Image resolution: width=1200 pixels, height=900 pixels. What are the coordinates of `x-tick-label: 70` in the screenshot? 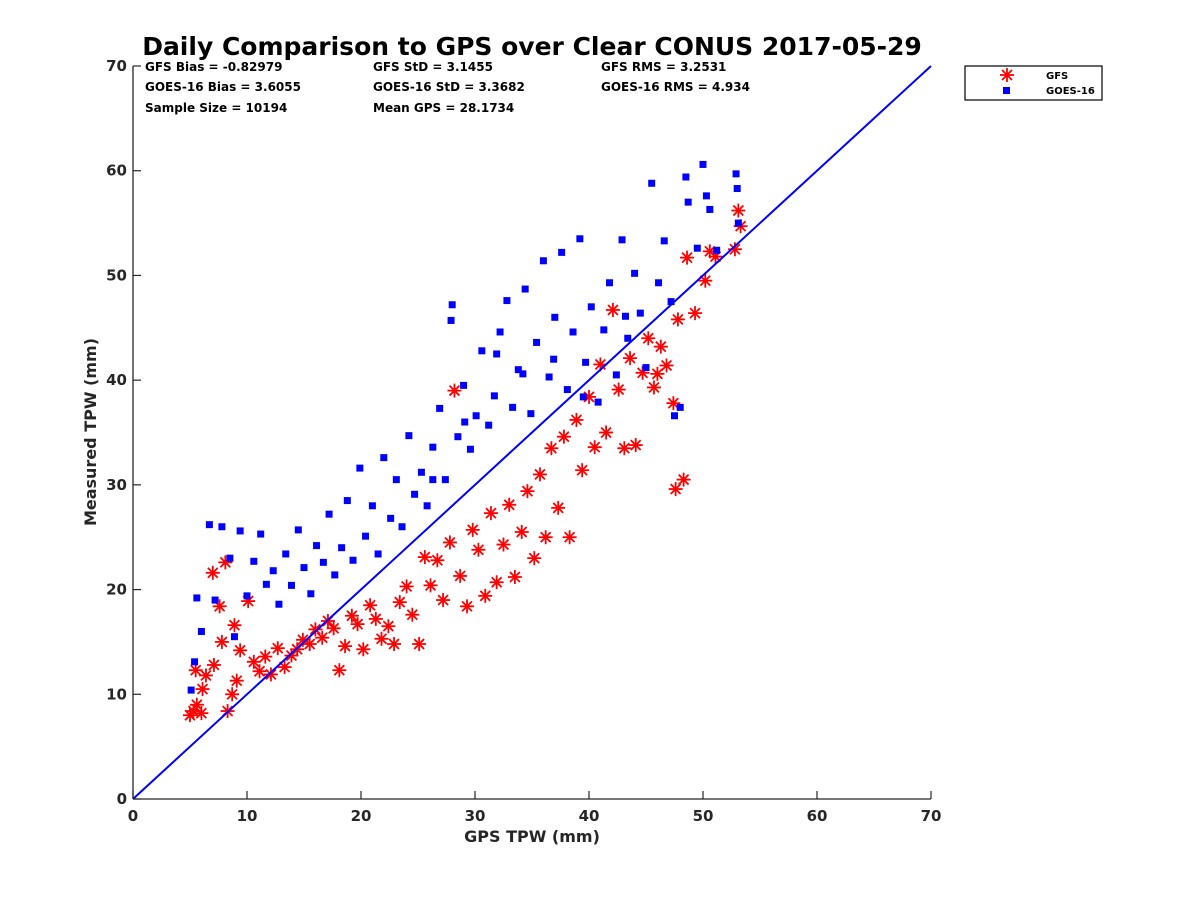 It's located at (931, 816).